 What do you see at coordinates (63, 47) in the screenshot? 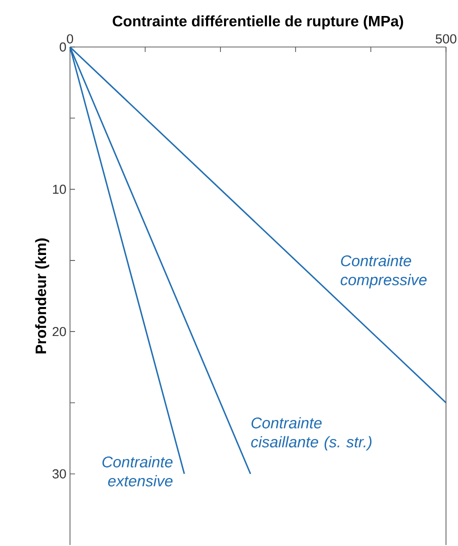
I see `y-tick-label: 0` at bounding box center [63, 47].